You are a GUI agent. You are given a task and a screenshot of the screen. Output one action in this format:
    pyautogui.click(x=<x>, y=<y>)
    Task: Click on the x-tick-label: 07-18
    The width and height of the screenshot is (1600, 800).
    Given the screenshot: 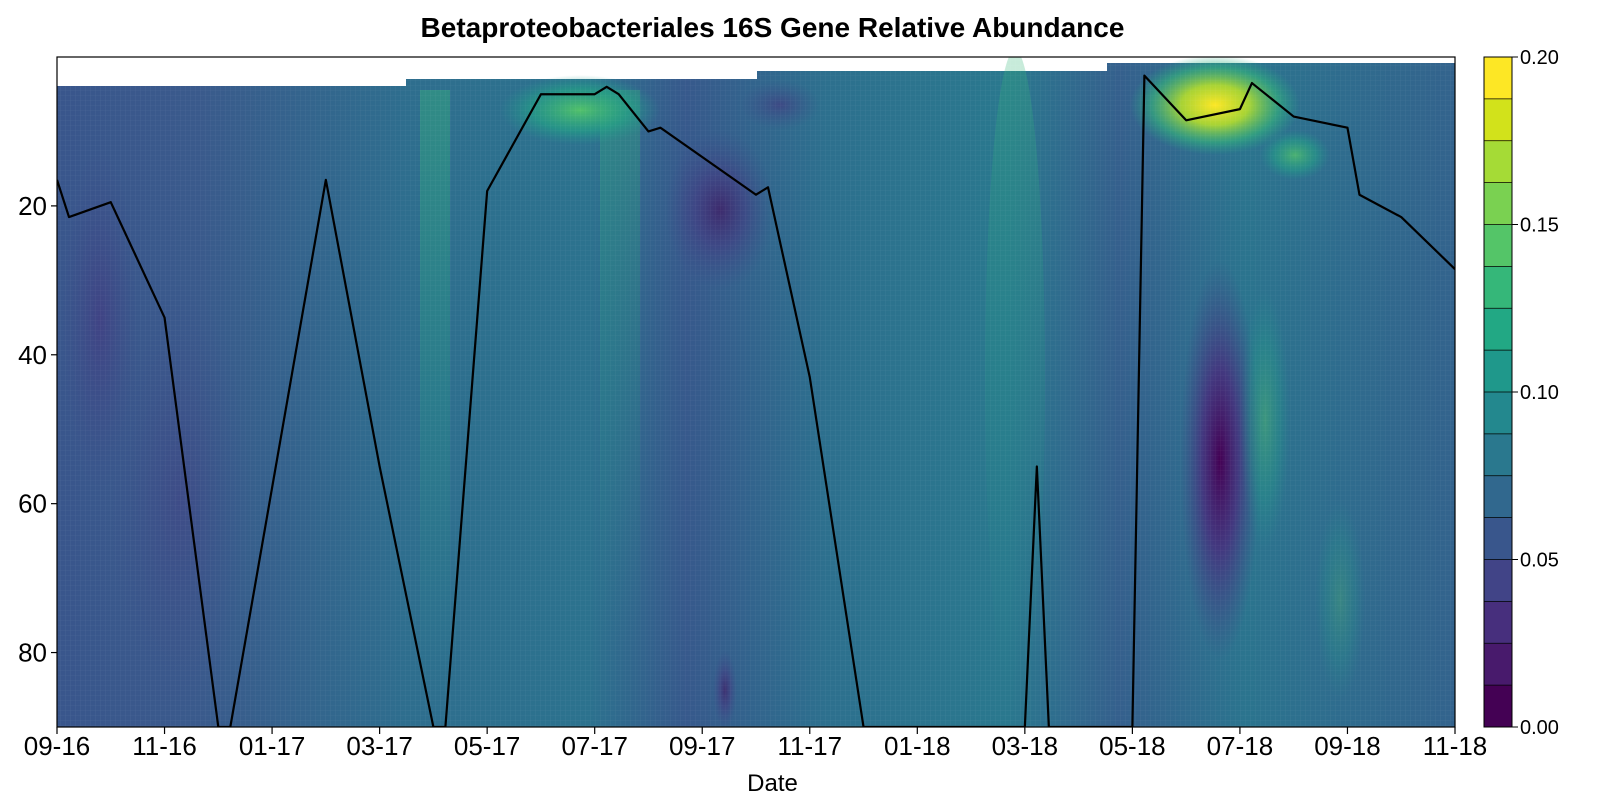 What is the action you would take?
    pyautogui.click(x=1240, y=746)
    